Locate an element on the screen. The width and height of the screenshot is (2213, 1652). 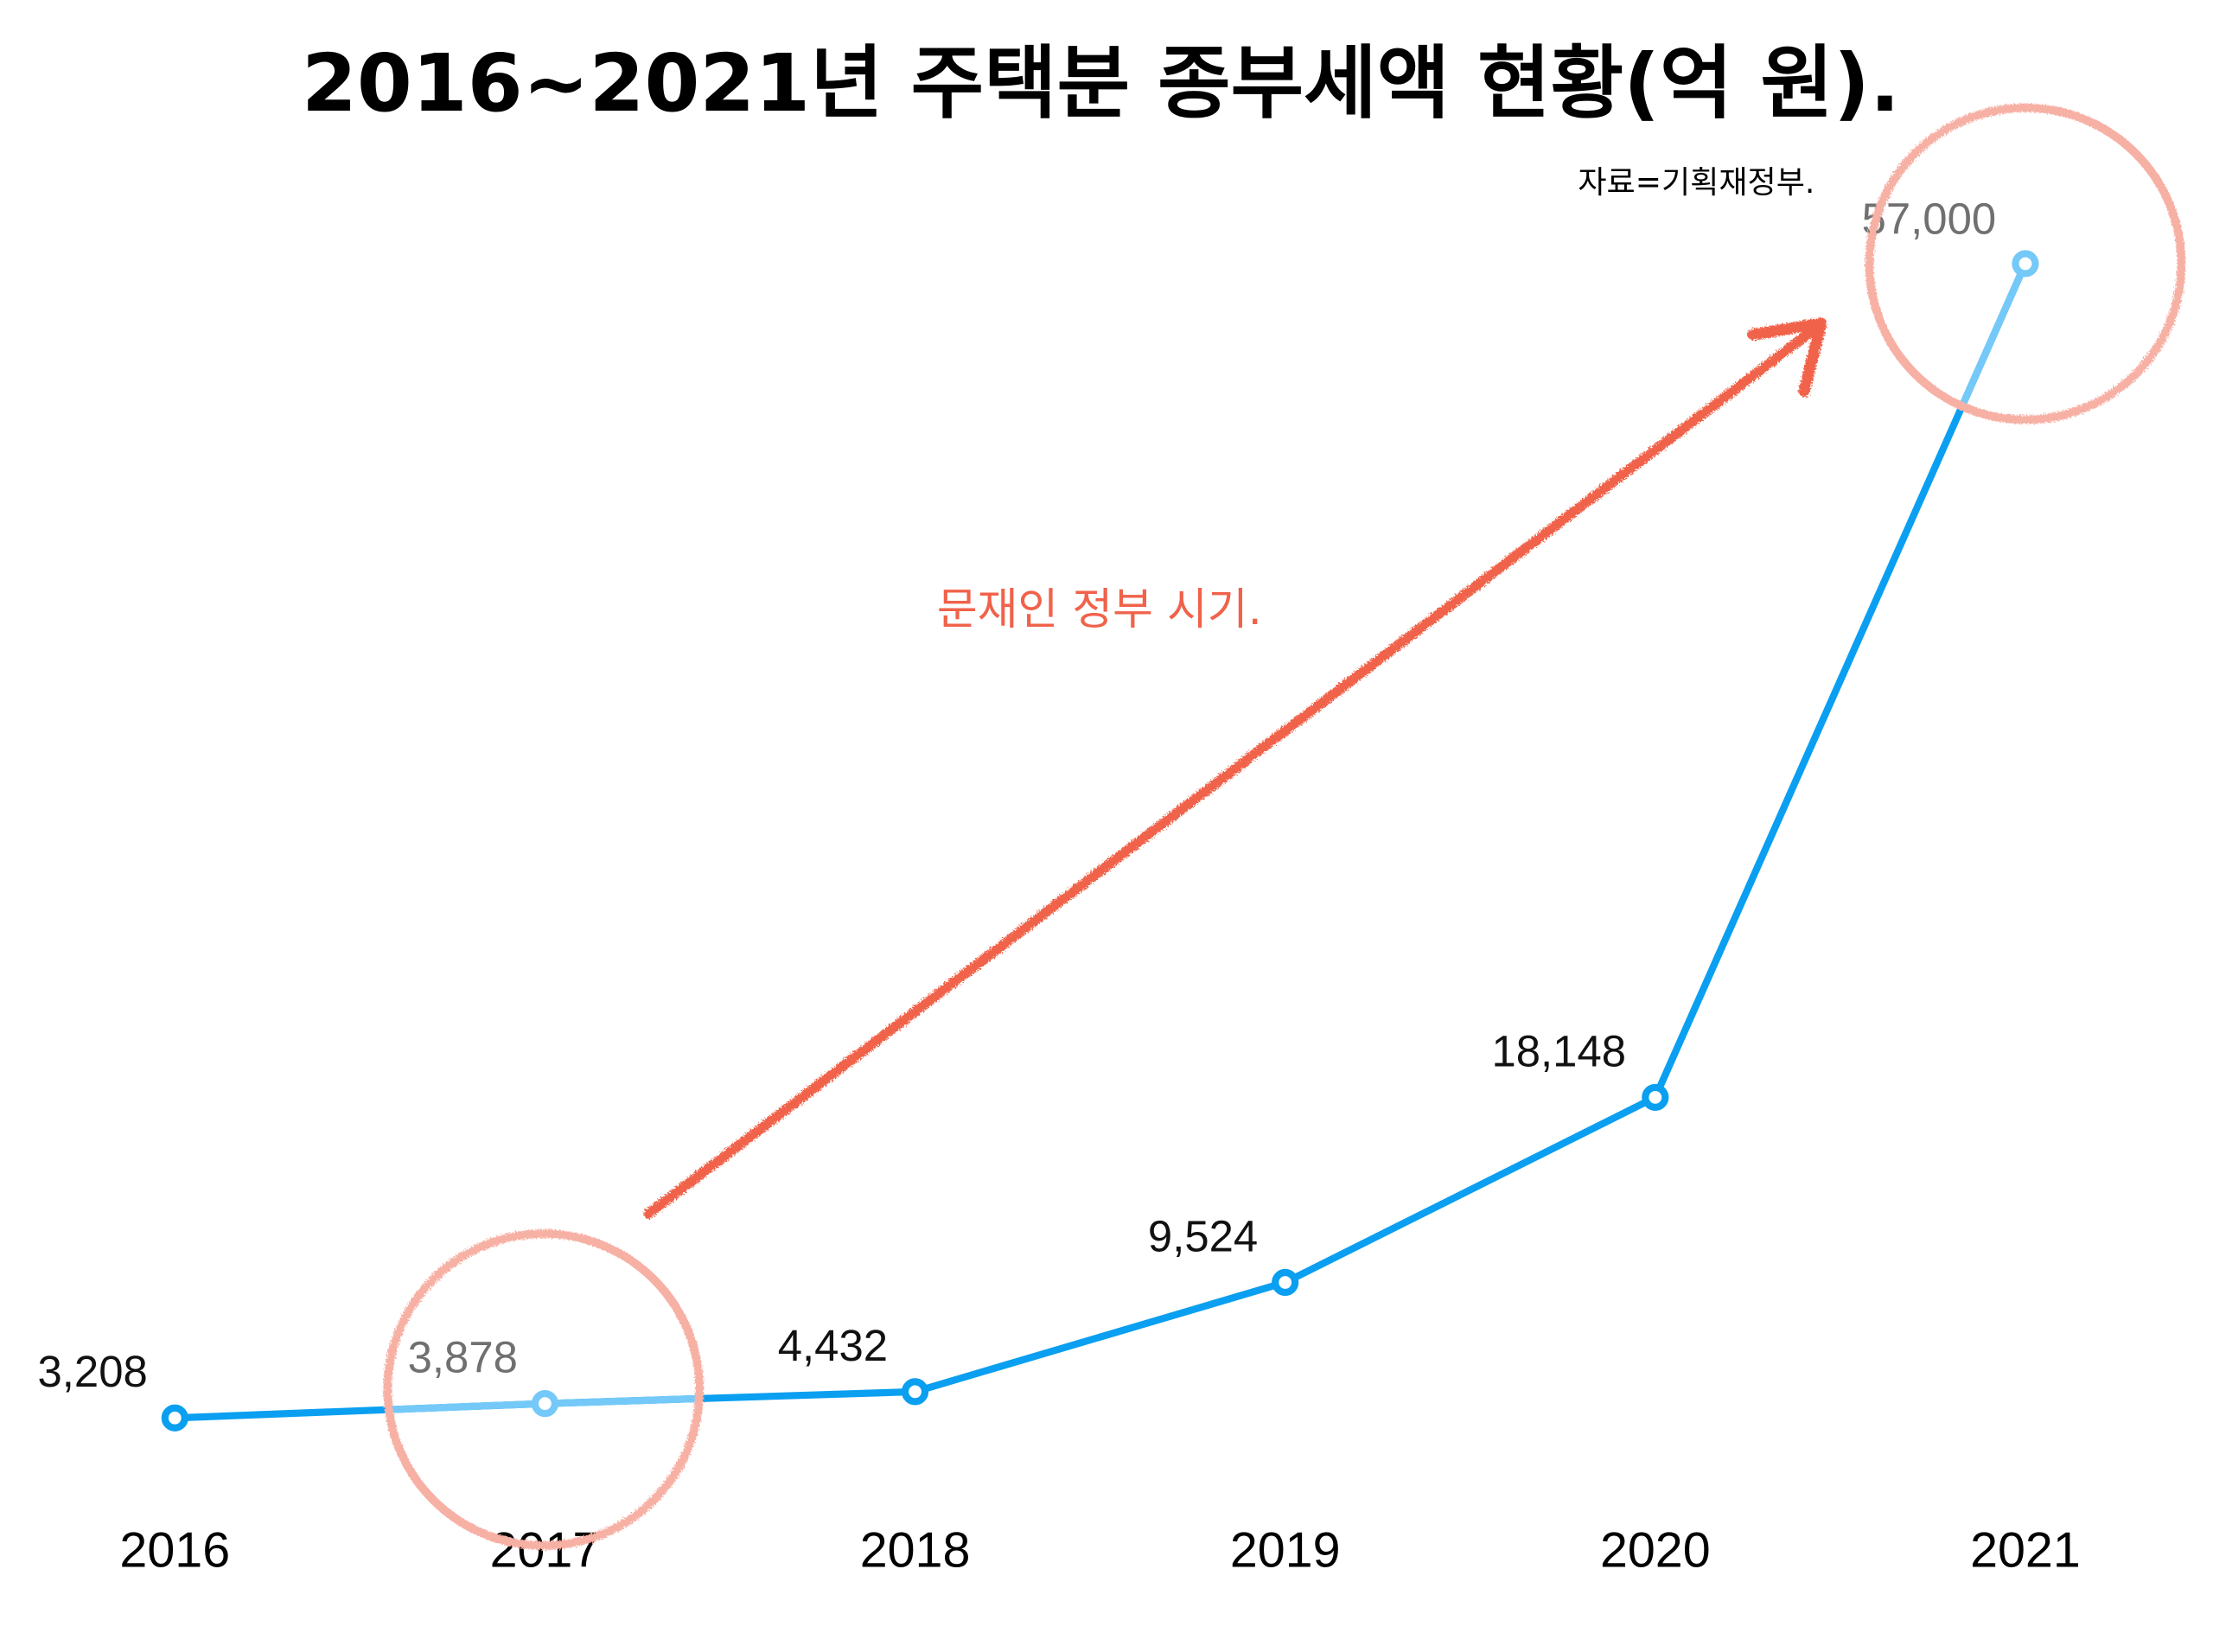
x-tick-2020: 2020 is located at coordinates (1655, 1551).